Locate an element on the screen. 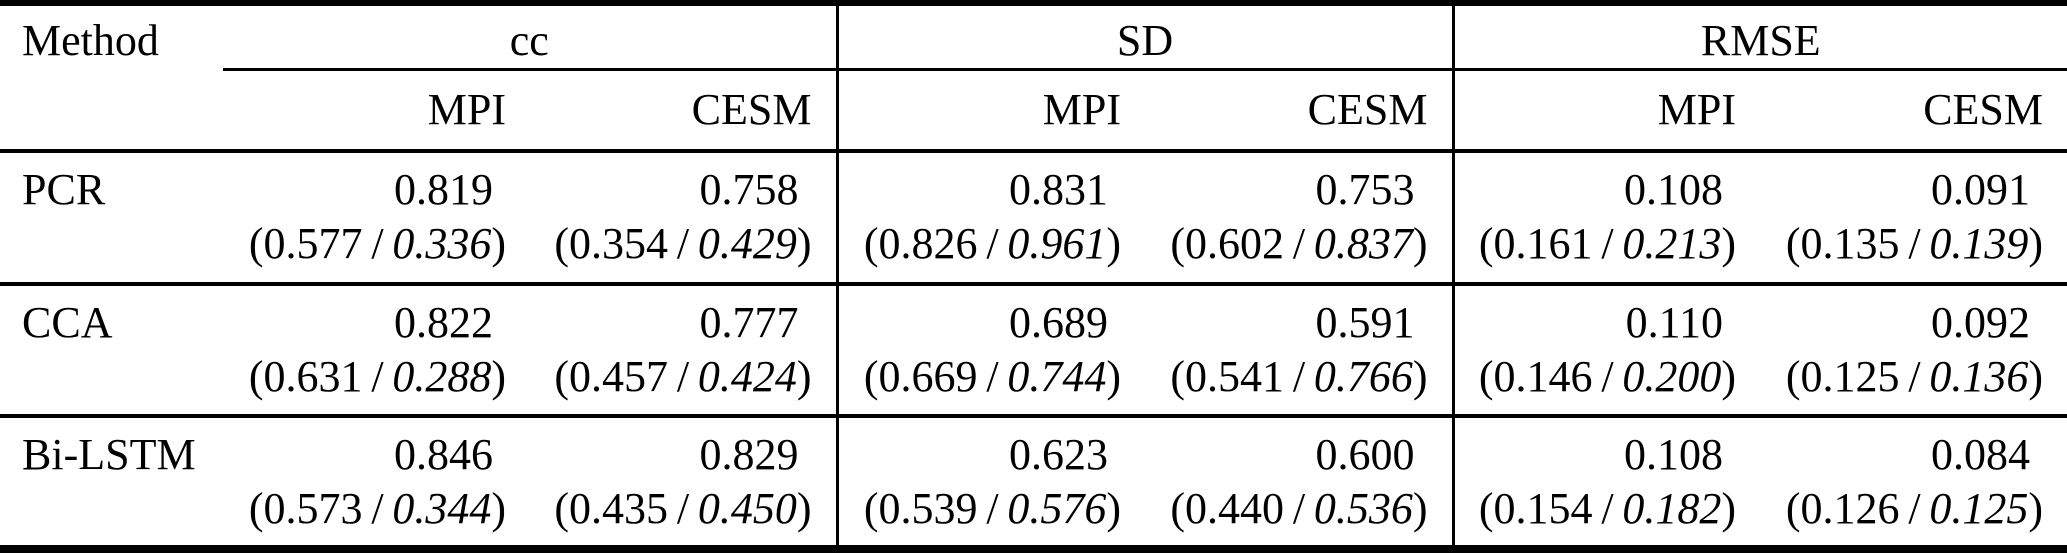 The width and height of the screenshot is (2067, 553). value-a: 0.161 is located at coordinates (1543, 243).